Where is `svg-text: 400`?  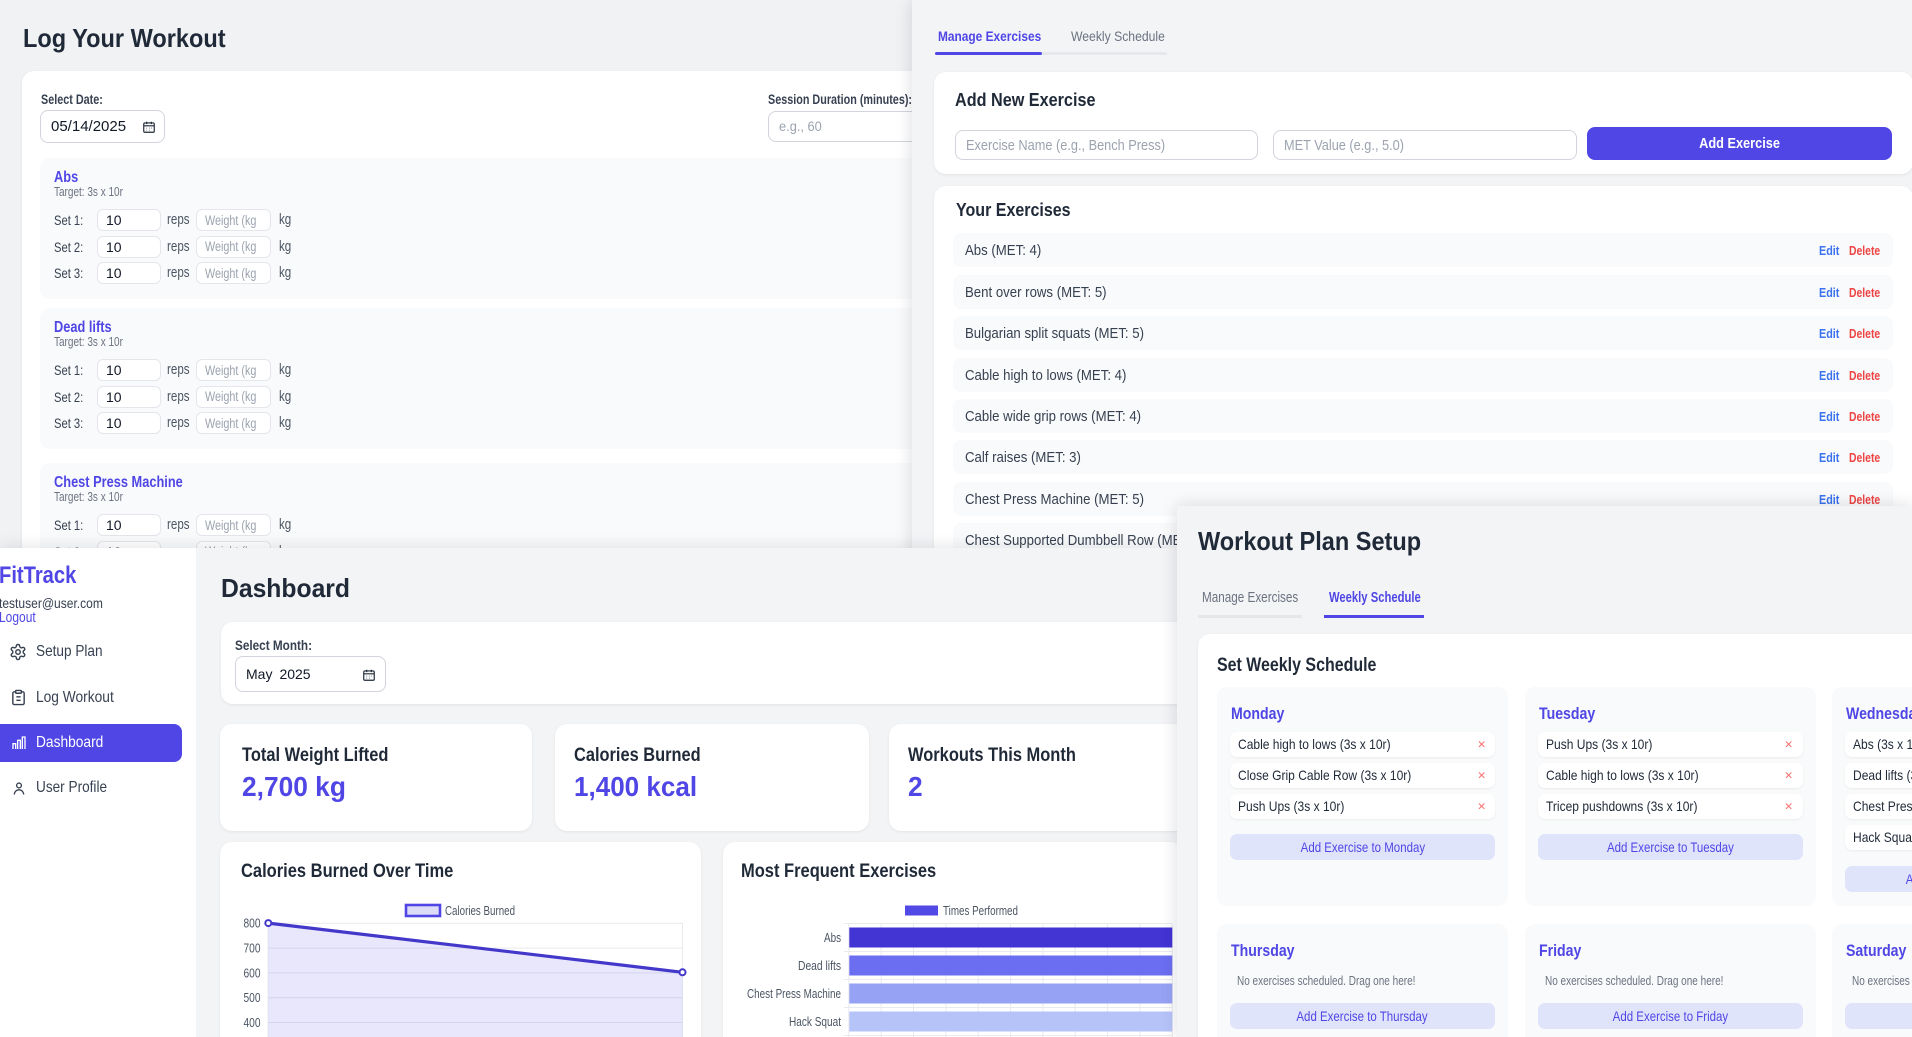
svg-text: 400 is located at coordinates (252, 1023).